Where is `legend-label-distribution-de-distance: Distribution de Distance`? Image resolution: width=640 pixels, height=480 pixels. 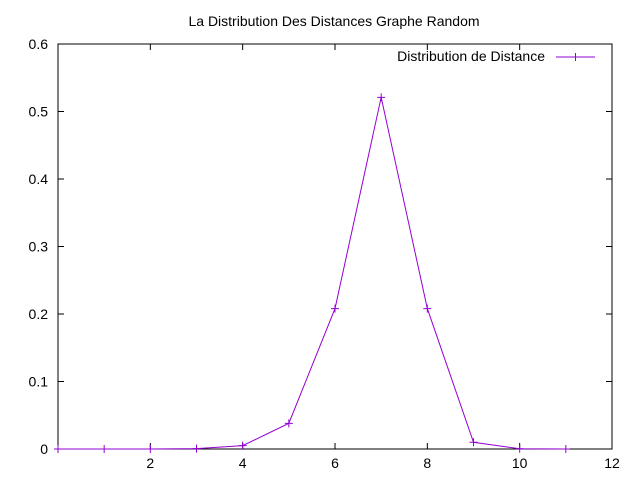
legend-label-distribution-de-distance: Distribution de Distance is located at coordinates (471, 56).